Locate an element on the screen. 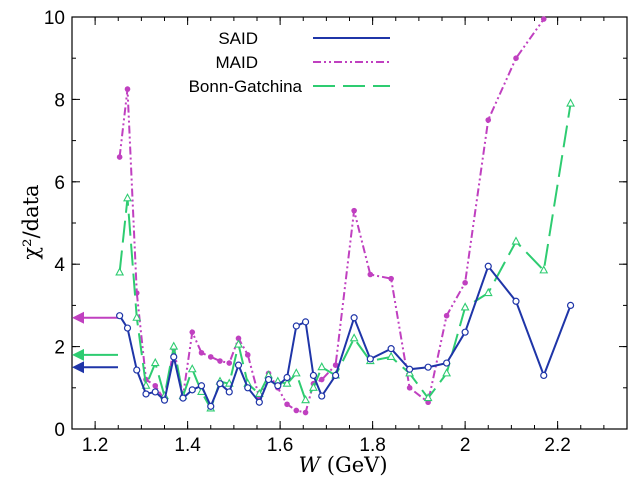 Image resolution: width=634 pixels, height=479 pixels. y-axis-label: χ²/data is located at coordinates (31, 221).